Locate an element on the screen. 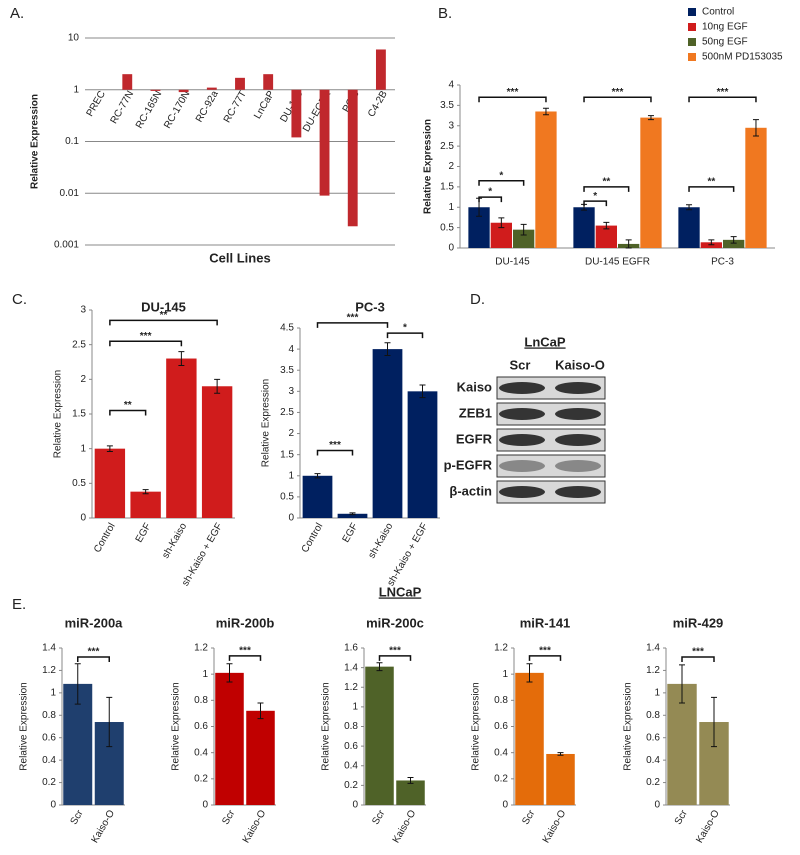 The height and width of the screenshot is (855, 800). y-tick-label: 0.5 is located at coordinates (447, 227).